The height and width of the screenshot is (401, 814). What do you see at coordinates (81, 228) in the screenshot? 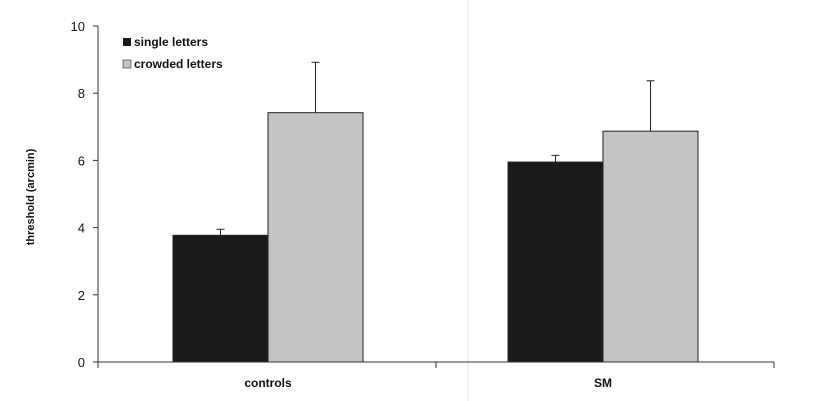
I see `y-tick-label: 4` at bounding box center [81, 228].